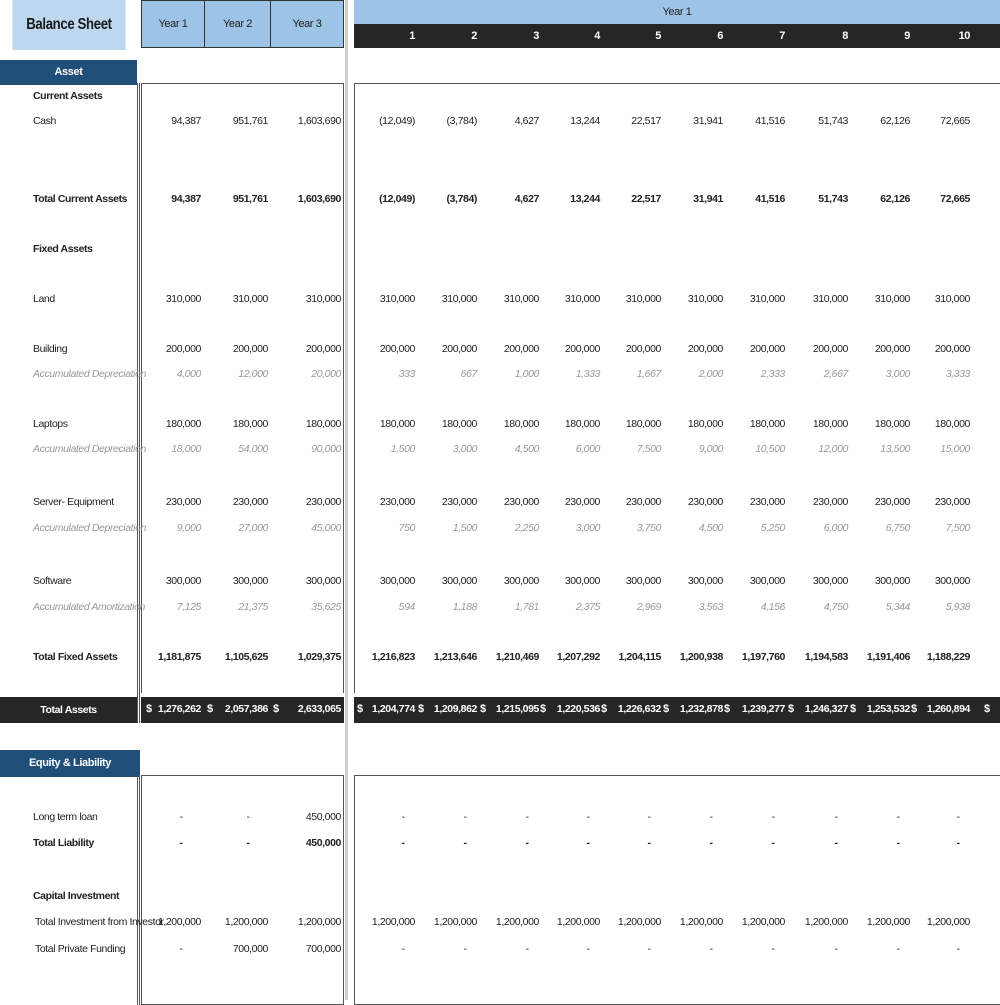 Image resolution: width=1000 pixels, height=1005 pixels. Describe the element at coordinates (186, 199) in the screenshot. I see `cell-total-current-assets-year-1: 94,387` at that location.